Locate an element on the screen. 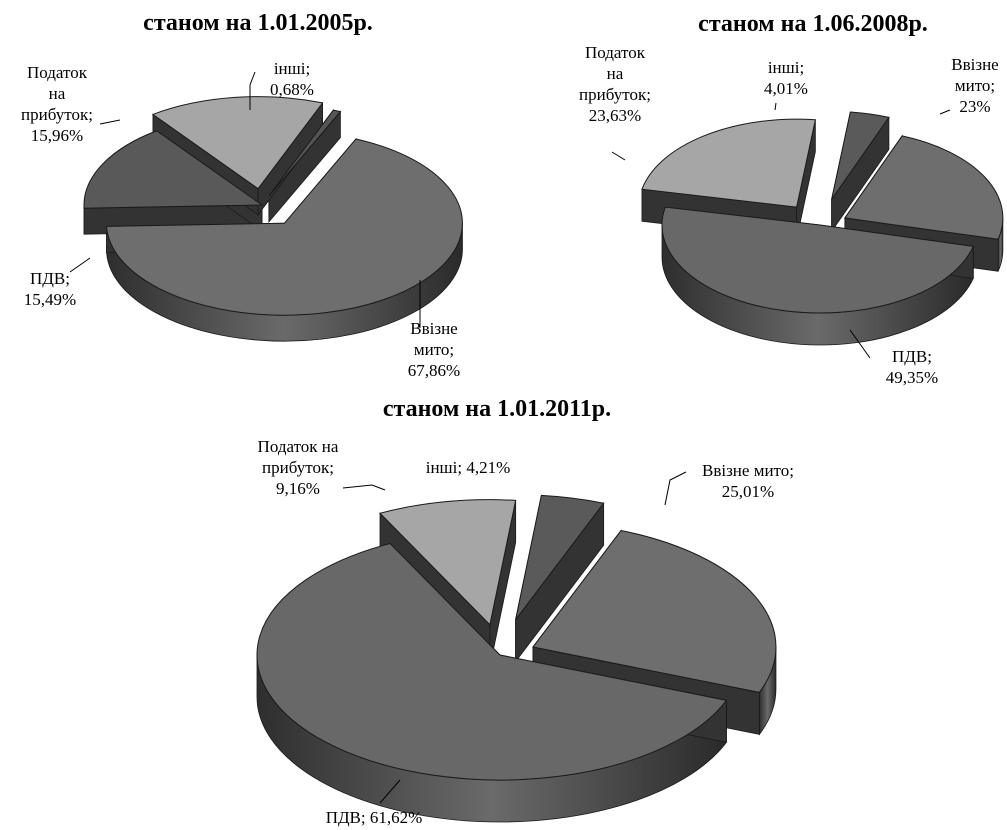 The image size is (1007, 830). chart-title-2011: станом на 1.01.2011р. is located at coordinates (497, 409).